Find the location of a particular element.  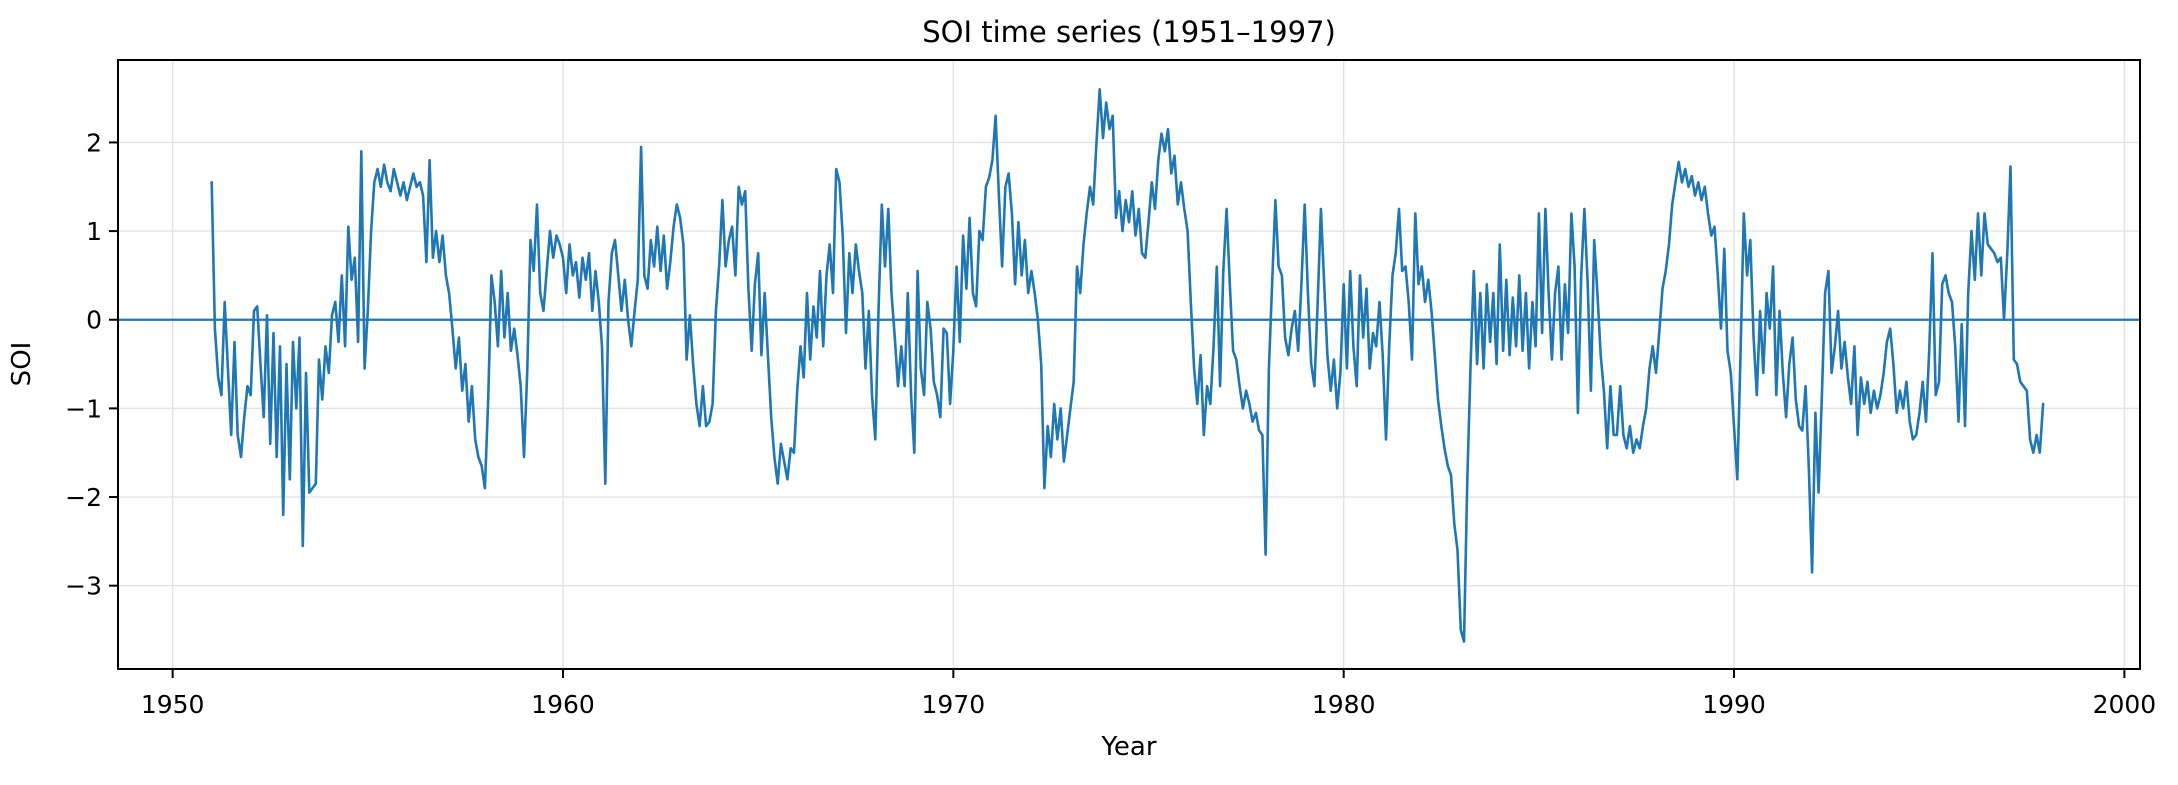

x-tick-label: 1960 is located at coordinates (563, 704).